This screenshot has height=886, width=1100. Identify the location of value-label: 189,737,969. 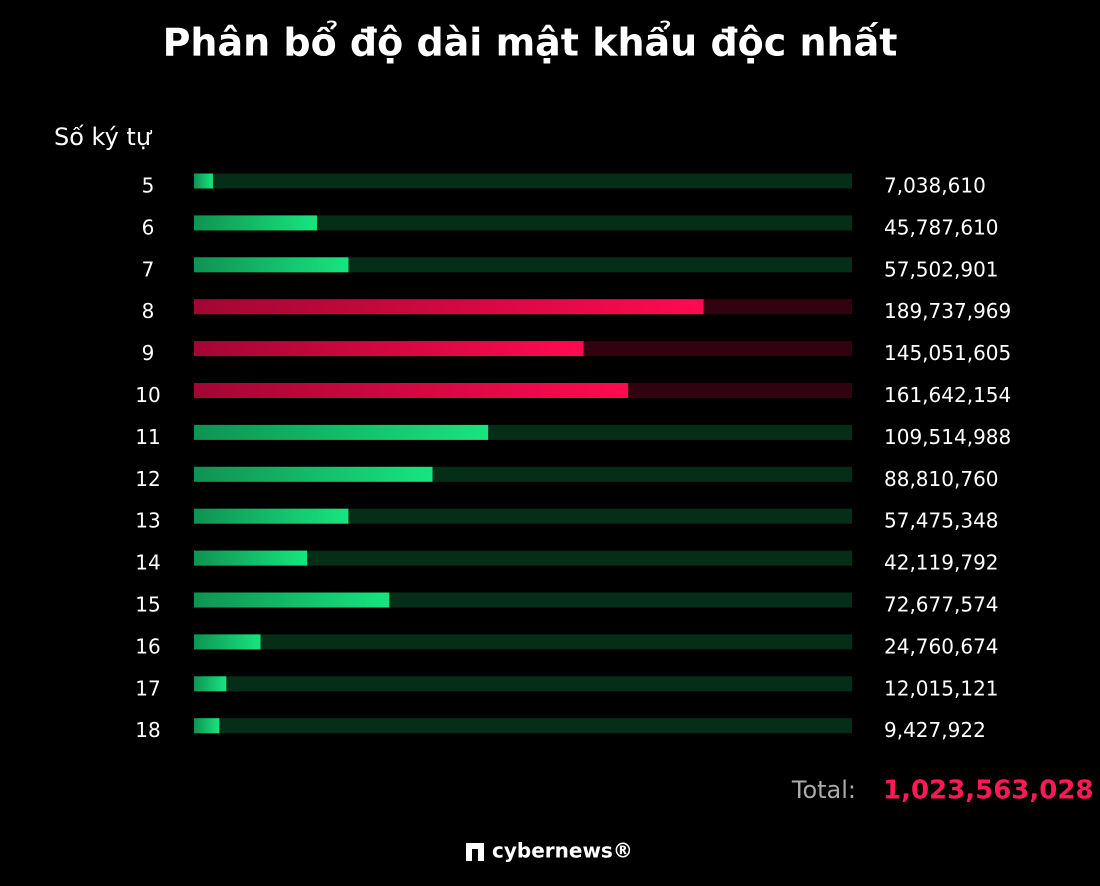
(947, 311).